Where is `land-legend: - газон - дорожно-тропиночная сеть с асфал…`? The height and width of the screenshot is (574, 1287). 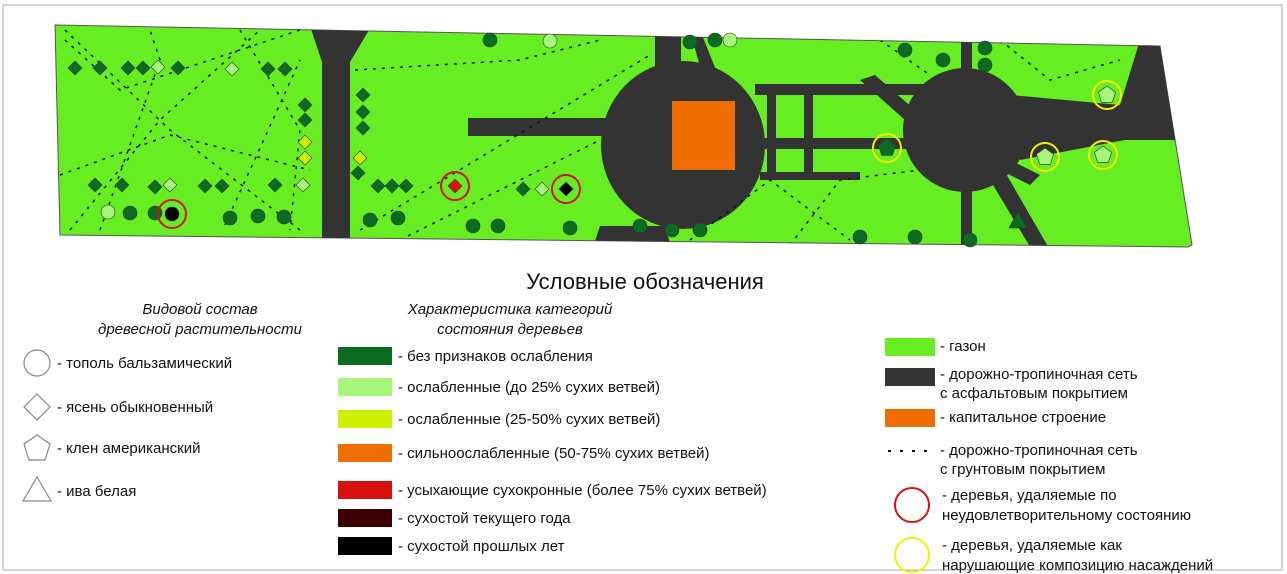
land-legend: - газон - дорожно-тропиночная сеть с асфал… is located at coordinates (1049, 456).